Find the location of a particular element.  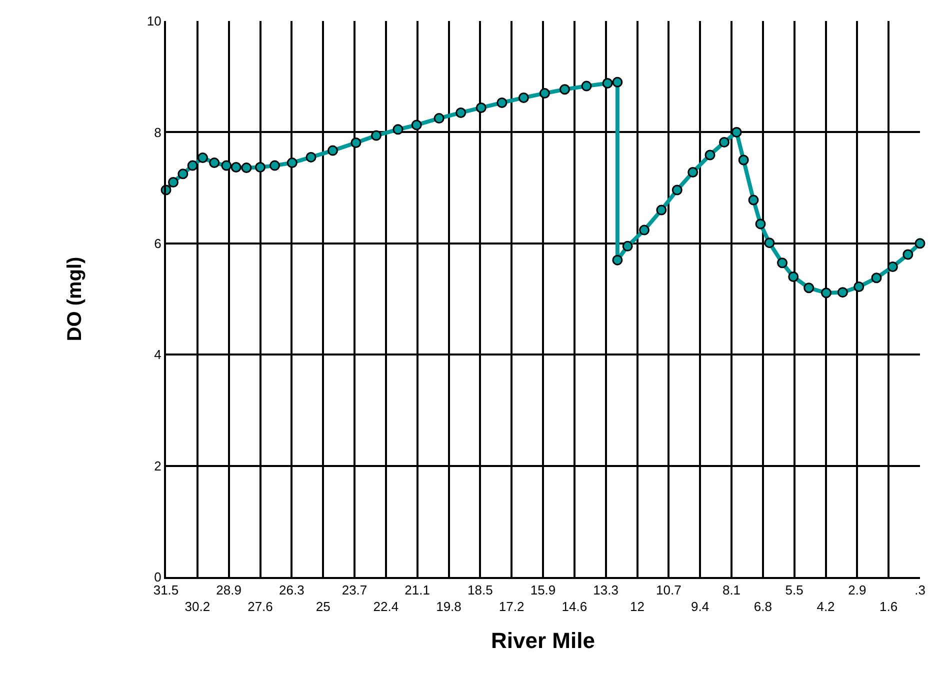

x-tick-label: 8.1 is located at coordinates (731, 590).